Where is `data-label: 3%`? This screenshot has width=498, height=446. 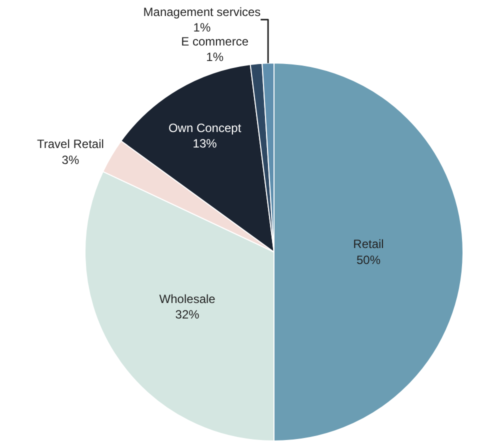 data-label: 3% is located at coordinates (71, 159).